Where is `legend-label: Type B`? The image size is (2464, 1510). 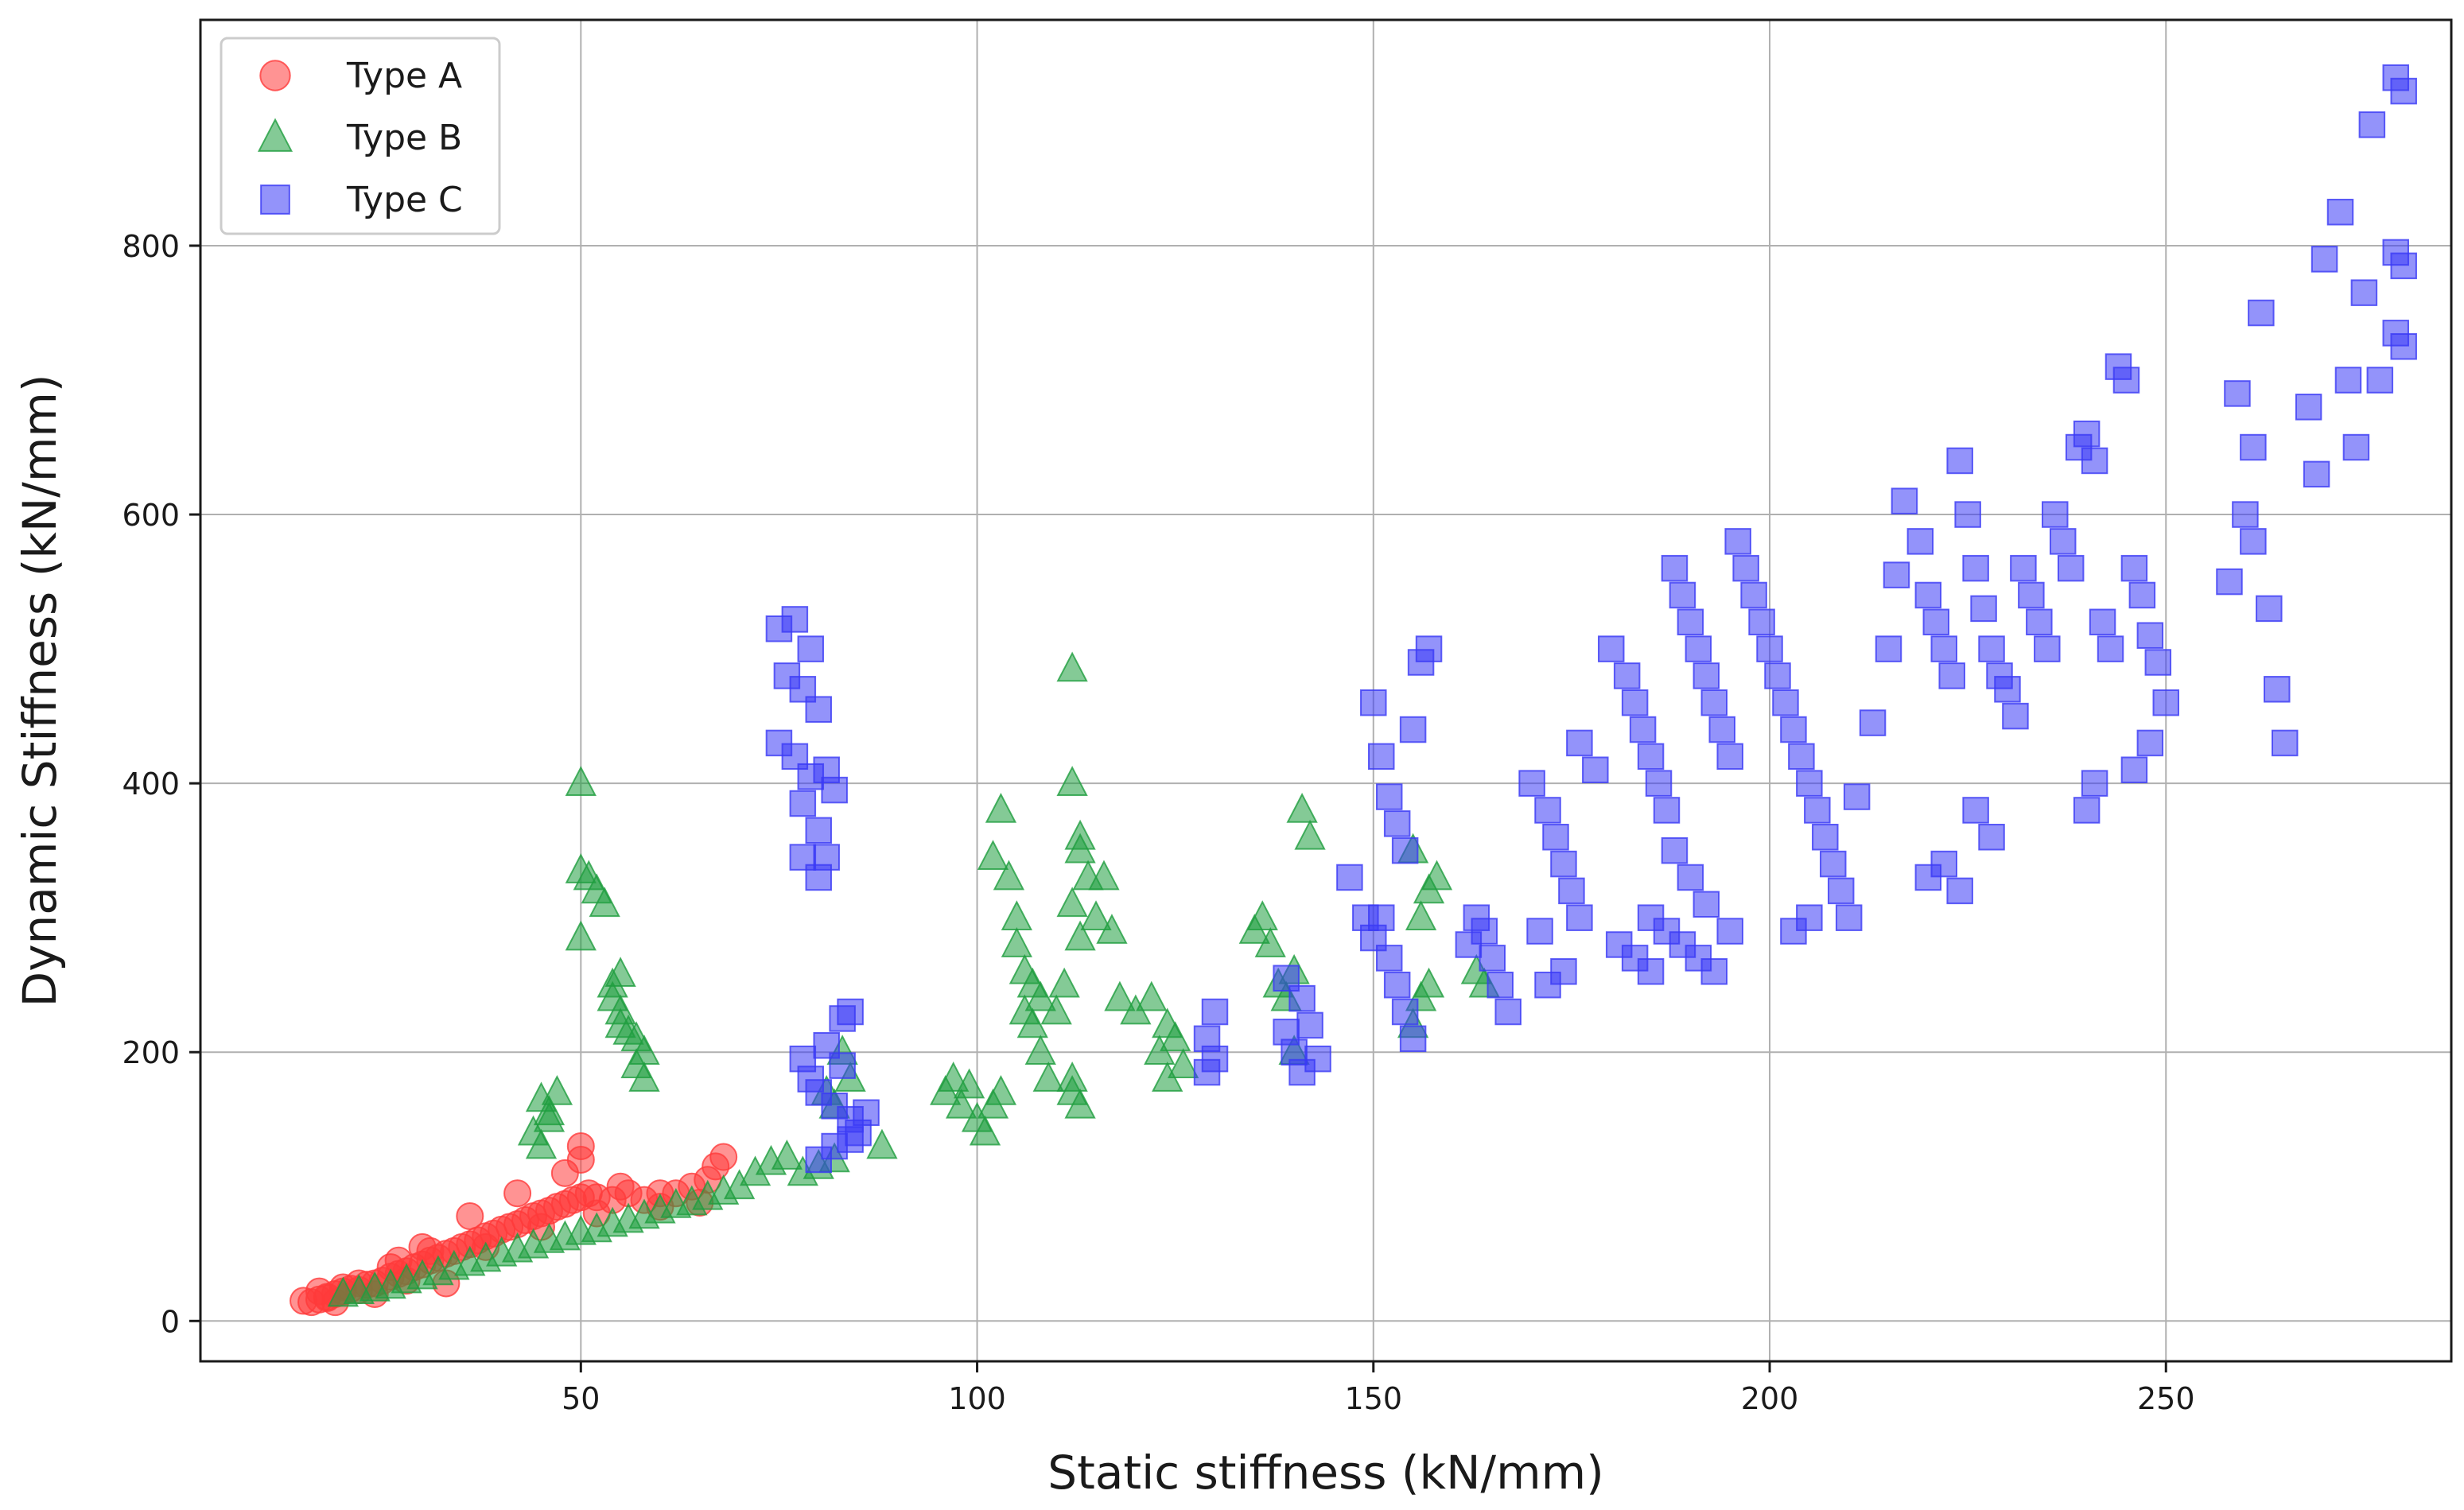 legend-label: Type B is located at coordinates (404, 138).